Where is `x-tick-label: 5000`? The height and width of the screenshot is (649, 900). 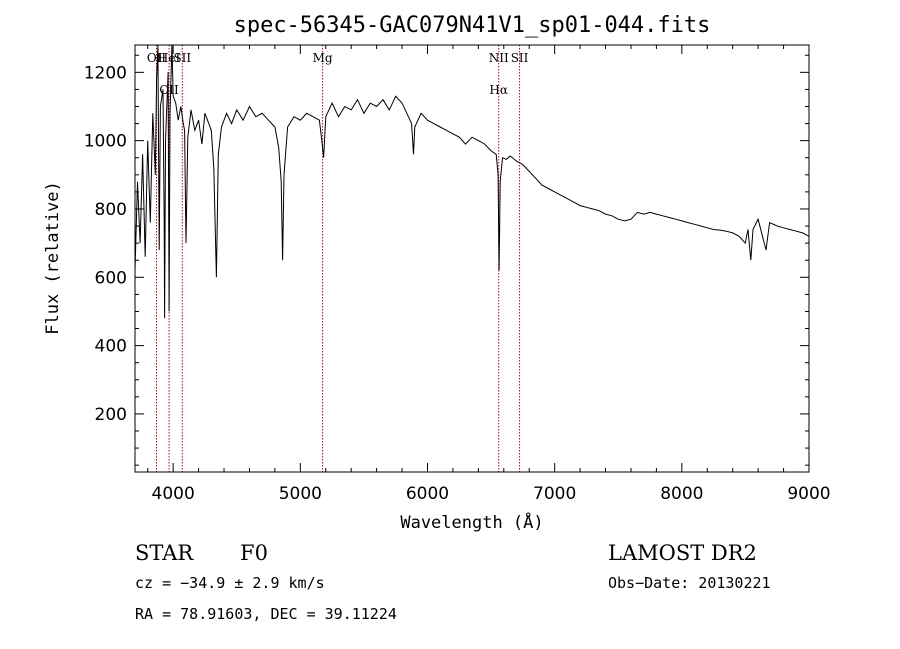 x-tick-label: 5000 is located at coordinates (300, 494).